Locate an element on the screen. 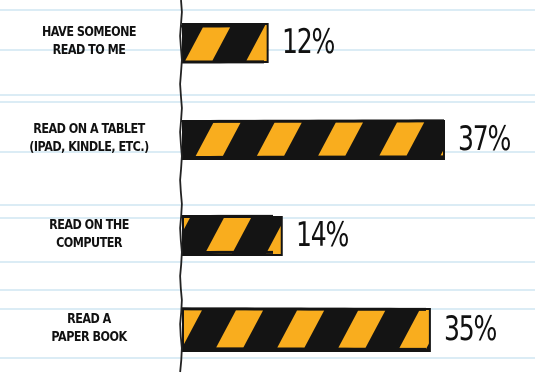 The height and width of the screenshot is (375, 535). category-label-line: READ ON THE is located at coordinates (89, 225).